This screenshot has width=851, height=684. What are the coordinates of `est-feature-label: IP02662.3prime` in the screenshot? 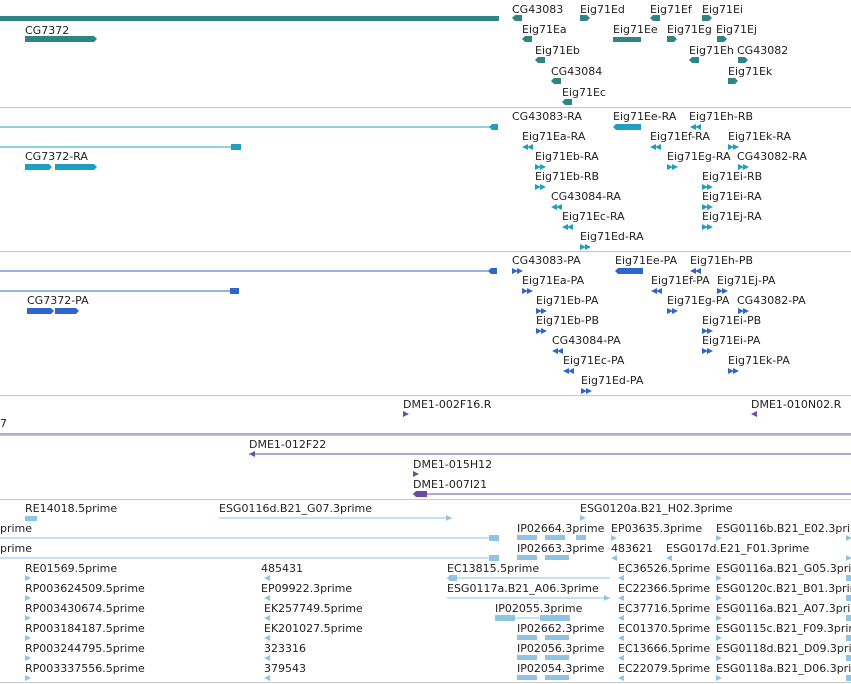 It's located at (561, 628).